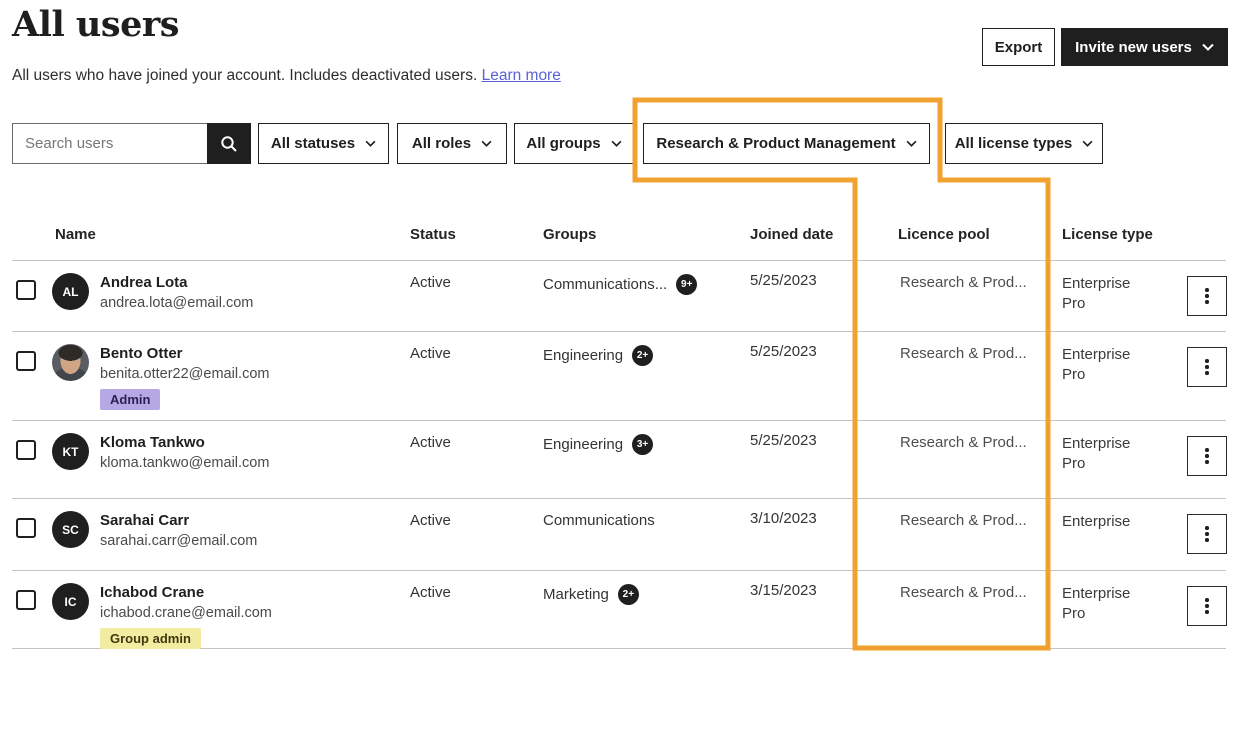  I want to click on filter-license-pool-label: Research & Product Management, so click(776, 143).